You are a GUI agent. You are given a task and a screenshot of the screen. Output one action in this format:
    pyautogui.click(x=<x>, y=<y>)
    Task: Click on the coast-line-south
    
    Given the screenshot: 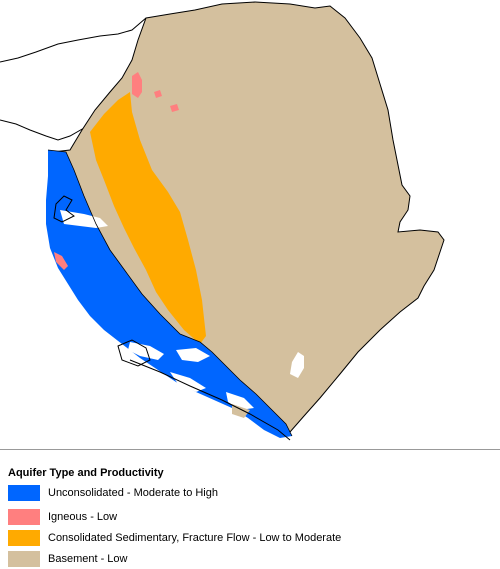 What is the action you would take?
    pyautogui.click(x=210, y=400)
    